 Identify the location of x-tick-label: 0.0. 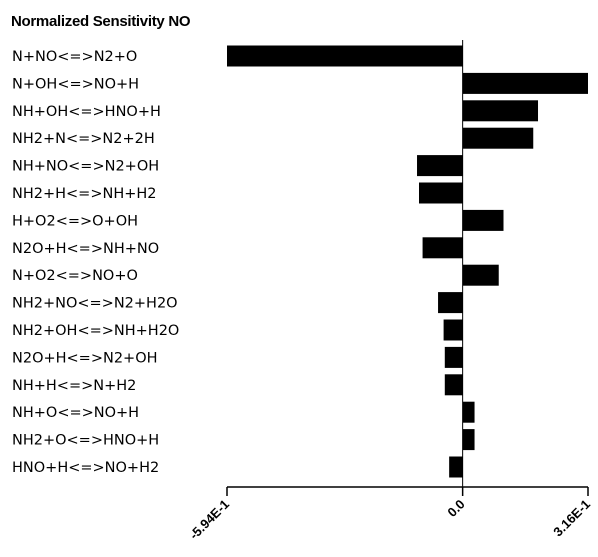
(455, 508).